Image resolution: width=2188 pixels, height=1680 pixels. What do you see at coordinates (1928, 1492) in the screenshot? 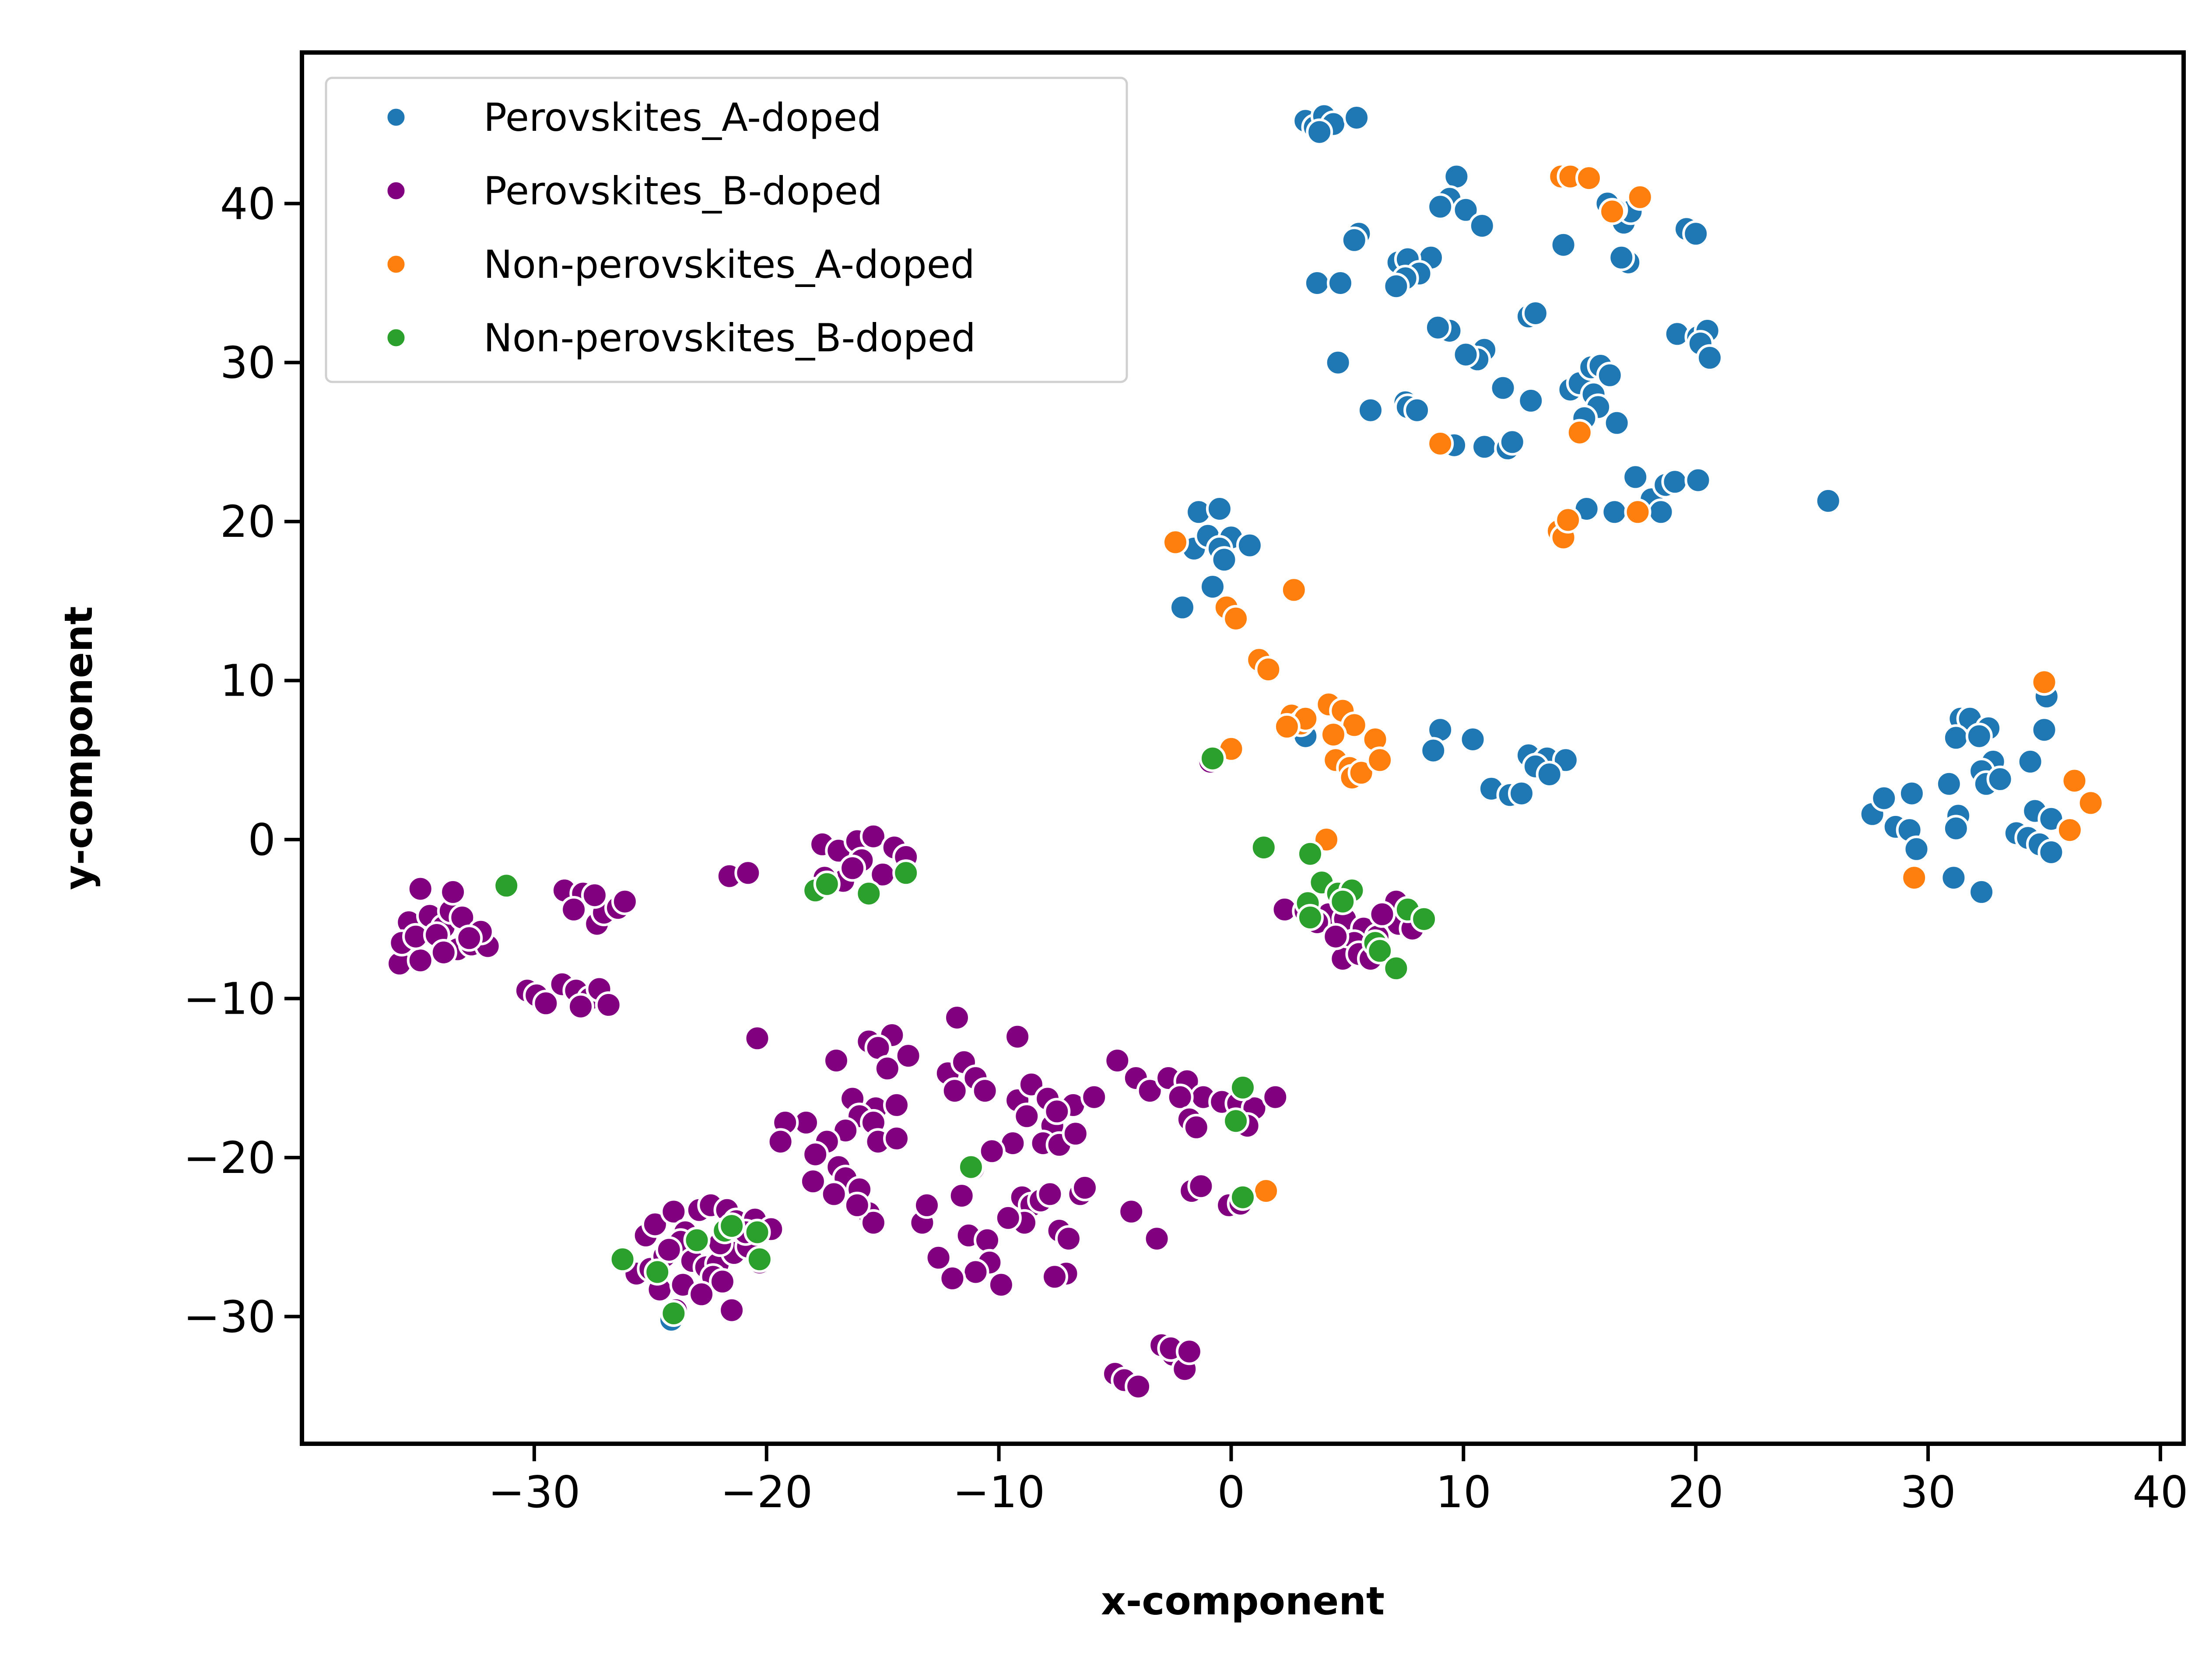
I see `x-tick-label: 30` at bounding box center [1928, 1492].